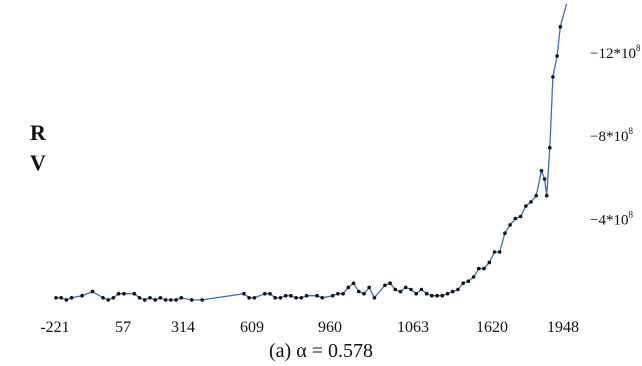  I want to click on x-tick-label: 57, so click(123, 327).